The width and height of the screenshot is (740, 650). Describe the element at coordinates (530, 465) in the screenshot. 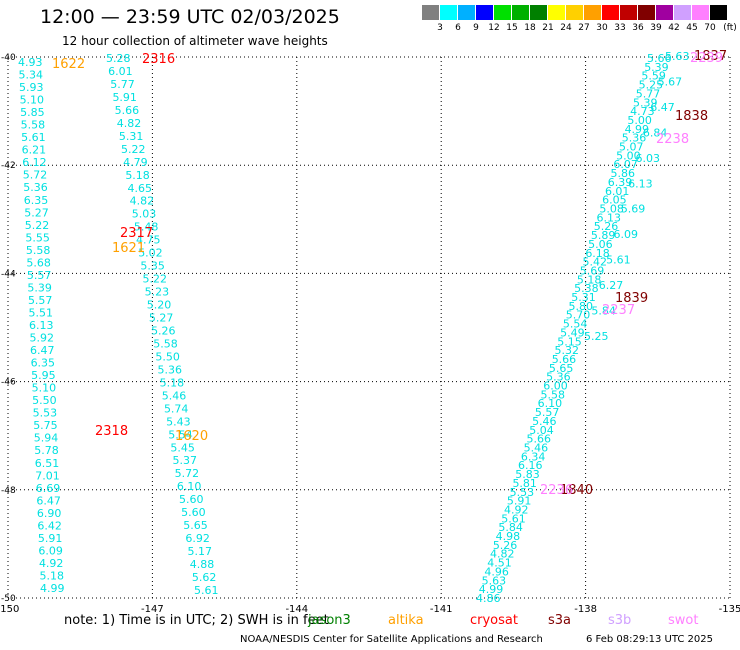

I see `track-c-wave-height: 6.16` at that location.